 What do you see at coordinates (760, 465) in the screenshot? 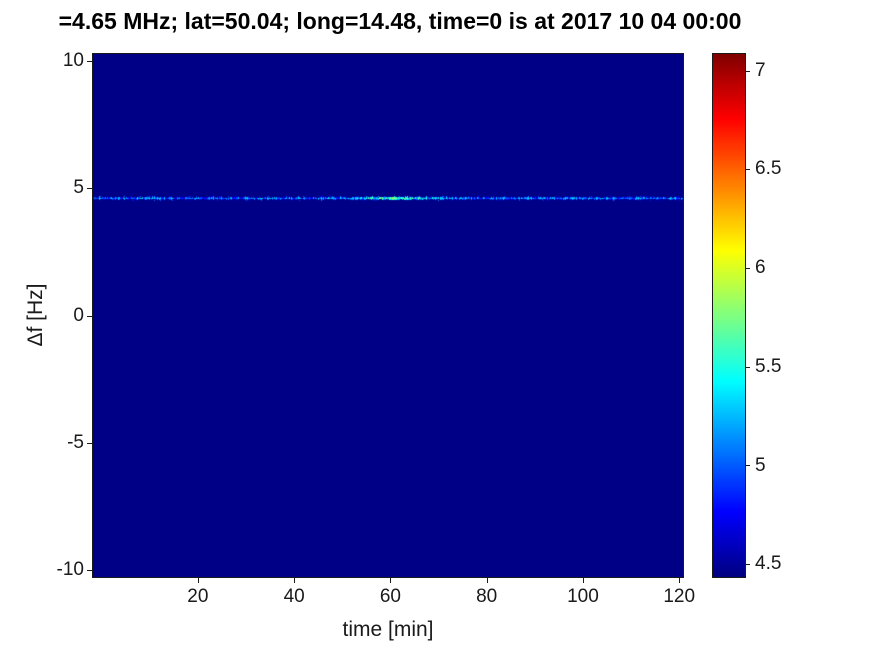
I see `colorbar-tick-label: 5` at bounding box center [760, 465].